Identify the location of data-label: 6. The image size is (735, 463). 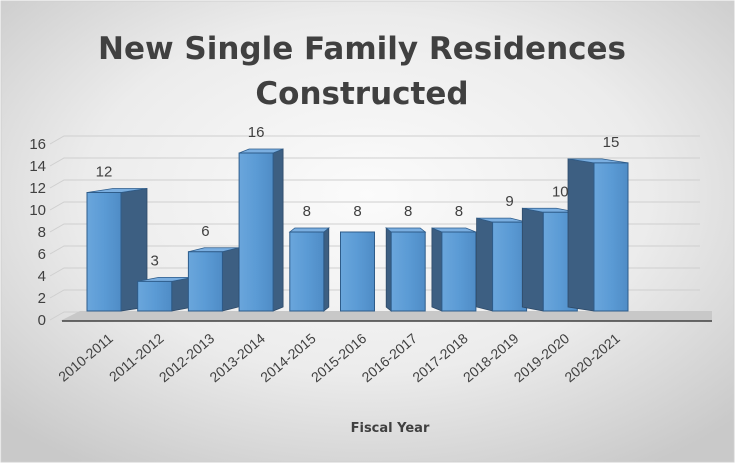
(205, 231).